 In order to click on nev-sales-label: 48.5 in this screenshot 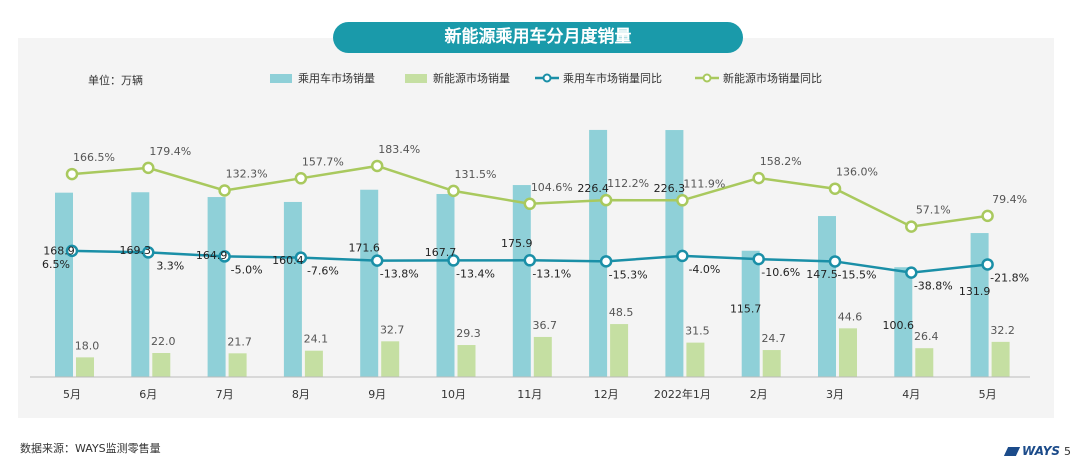, I will do `click(621, 312)`.